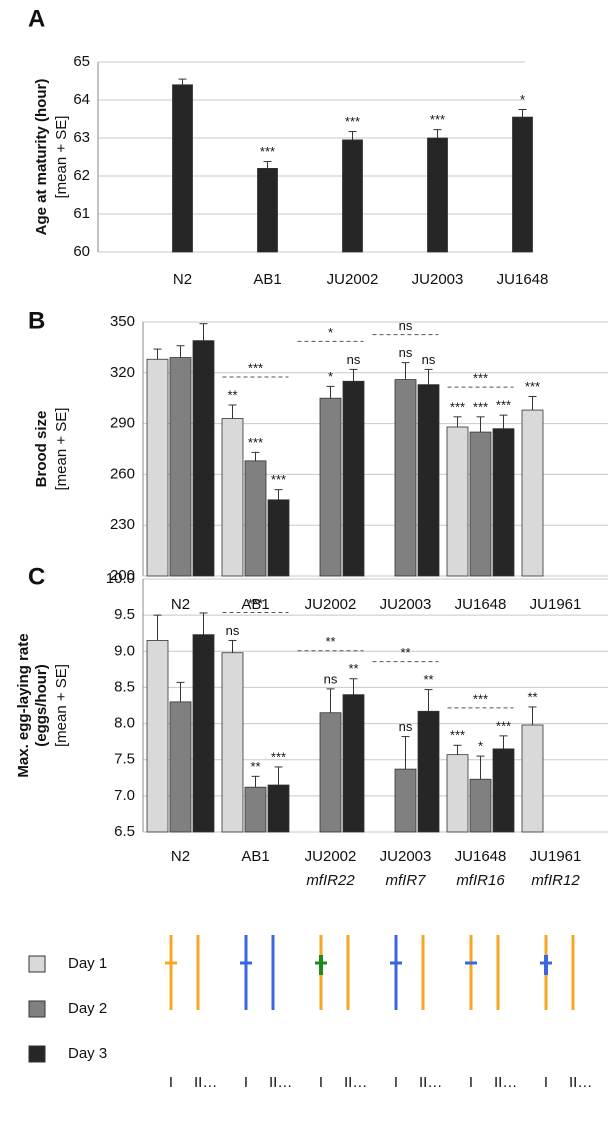 Image resolution: width=610 pixels, height=1131 pixels. Describe the element at coordinates (405, 880) in the screenshot. I see `x-sub-label: mfIR7` at that location.